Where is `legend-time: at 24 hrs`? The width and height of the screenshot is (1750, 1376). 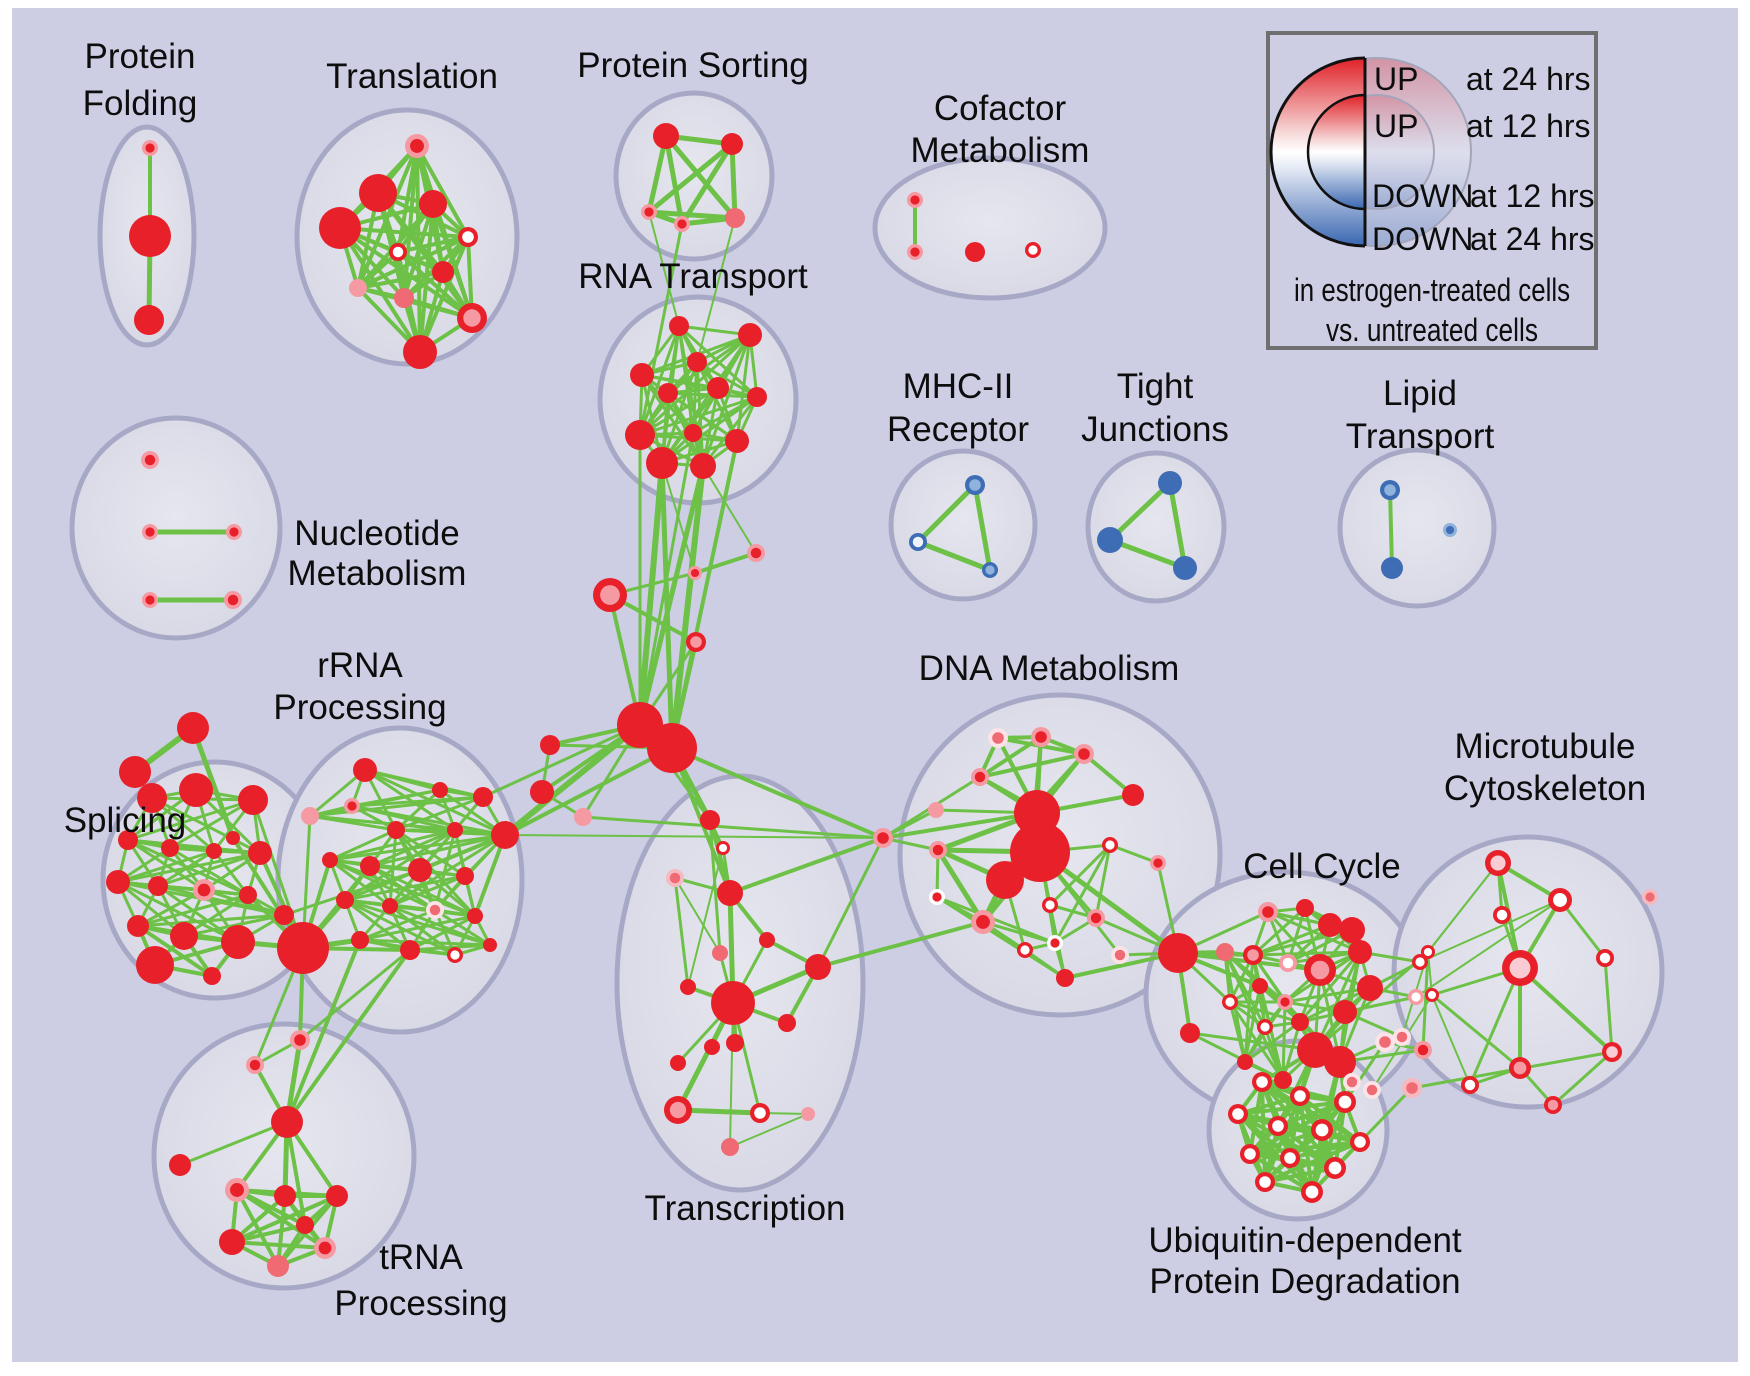 legend-time: at 24 hrs is located at coordinates (1528, 79).